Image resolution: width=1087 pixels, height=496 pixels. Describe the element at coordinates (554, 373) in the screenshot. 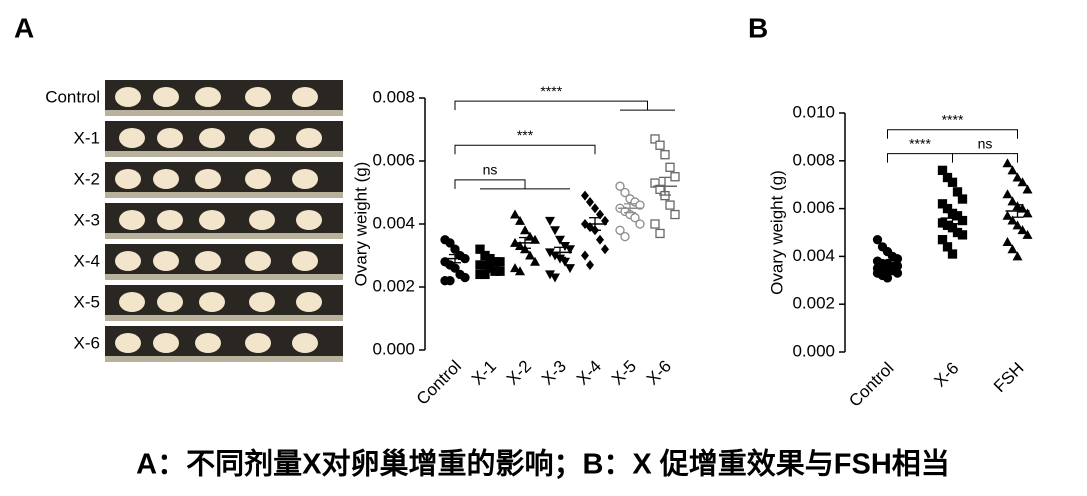

I see `x-tick-label: X-3` at that location.